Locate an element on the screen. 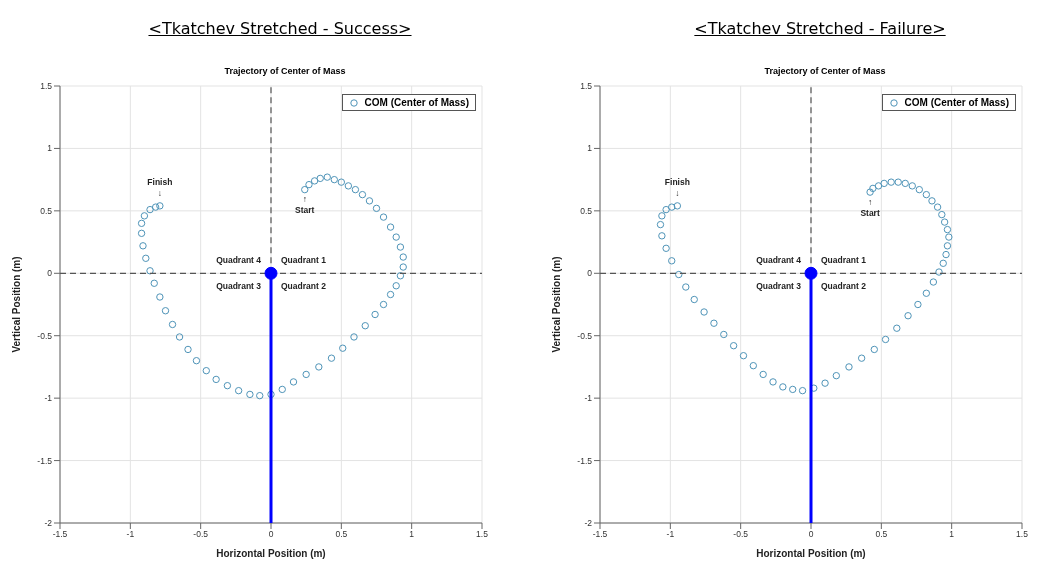 The width and height of the screenshot is (1061, 572). chart-title: <Tkatchev Stretched - Failure> is located at coordinates (820, 28).